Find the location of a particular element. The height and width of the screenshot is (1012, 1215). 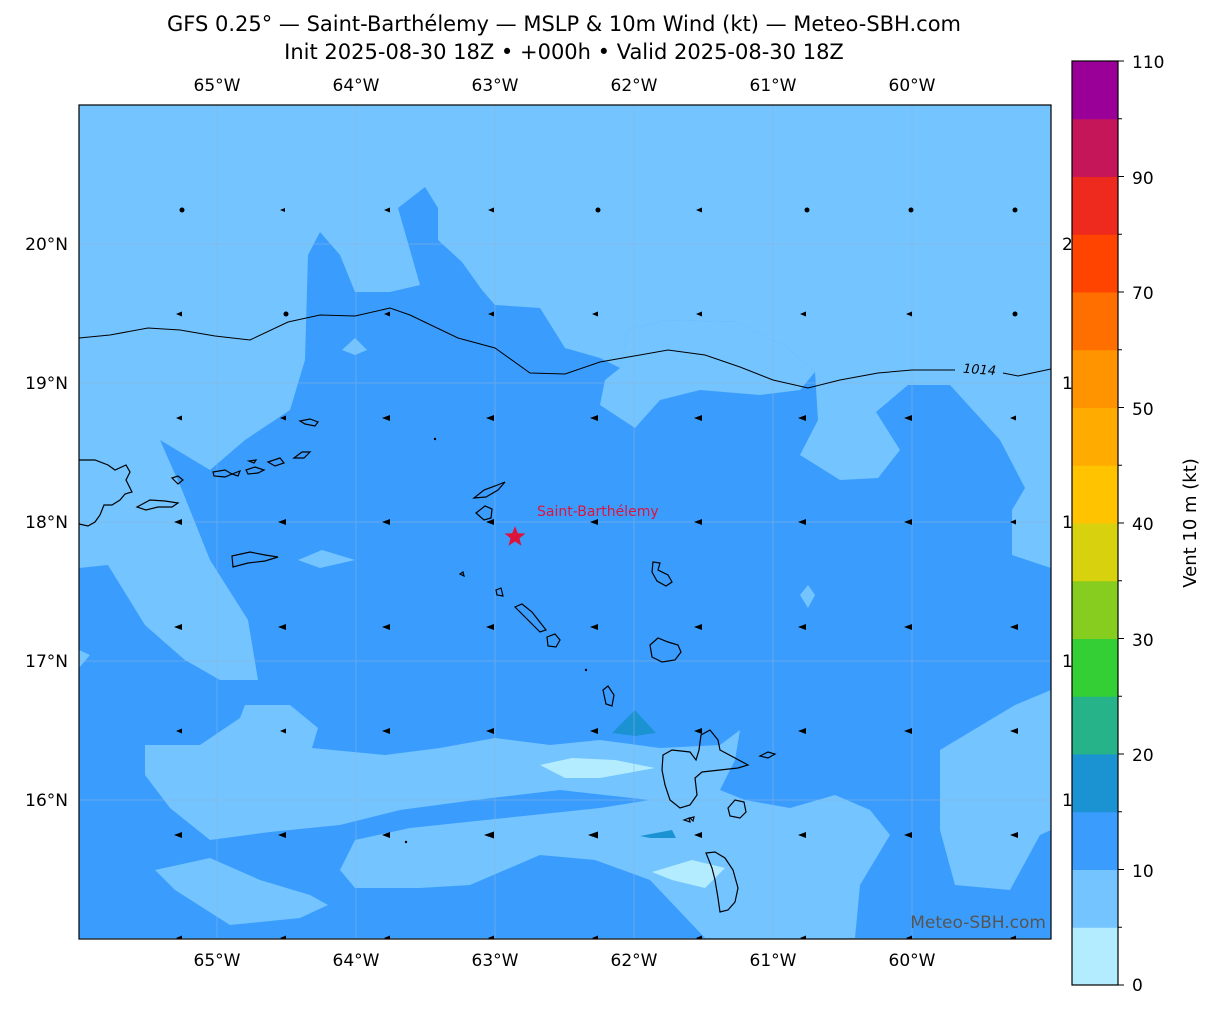

colorbar-frame is located at coordinates (1095, 523).